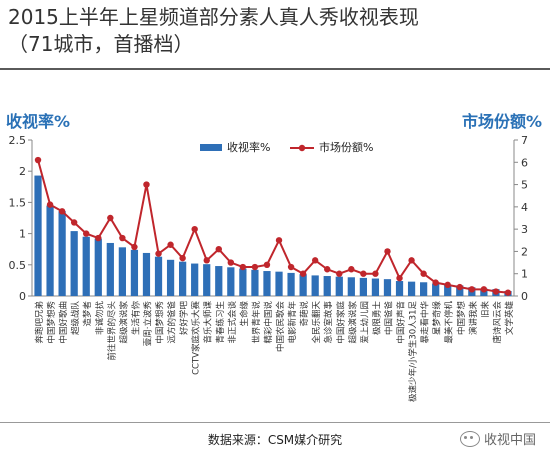  What do you see at coordinates (101, 44) in the screenshot?
I see `title-line-2: （71城市，首播档）` at bounding box center [101, 44].